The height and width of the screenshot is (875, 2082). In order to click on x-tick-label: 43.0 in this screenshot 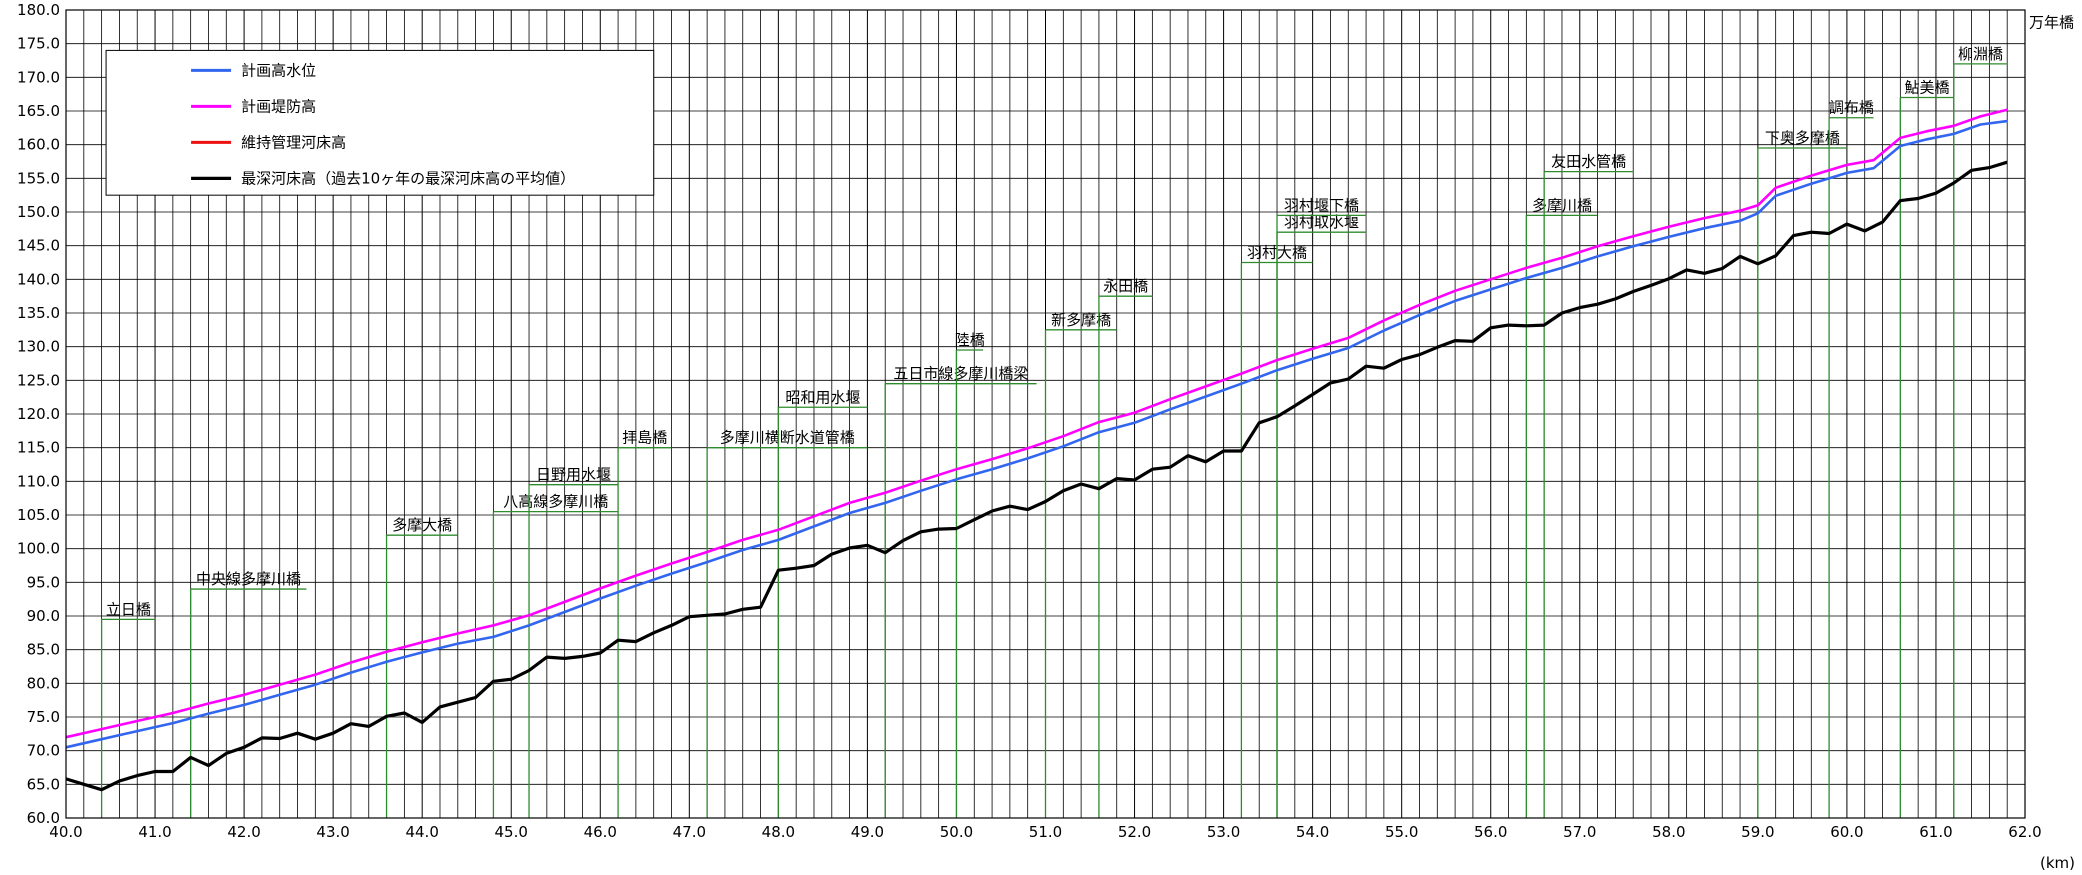, I will do `click(332, 832)`.